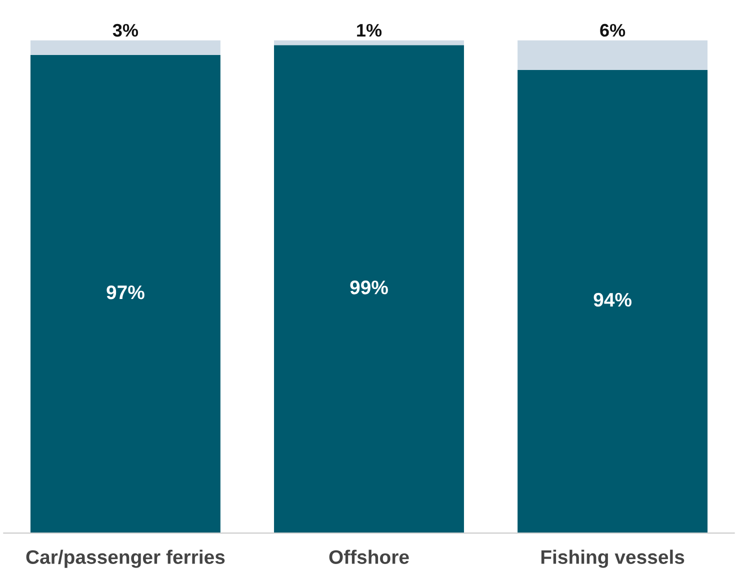  Describe the element at coordinates (613, 30) in the screenshot. I see `data-label: 6%` at that location.